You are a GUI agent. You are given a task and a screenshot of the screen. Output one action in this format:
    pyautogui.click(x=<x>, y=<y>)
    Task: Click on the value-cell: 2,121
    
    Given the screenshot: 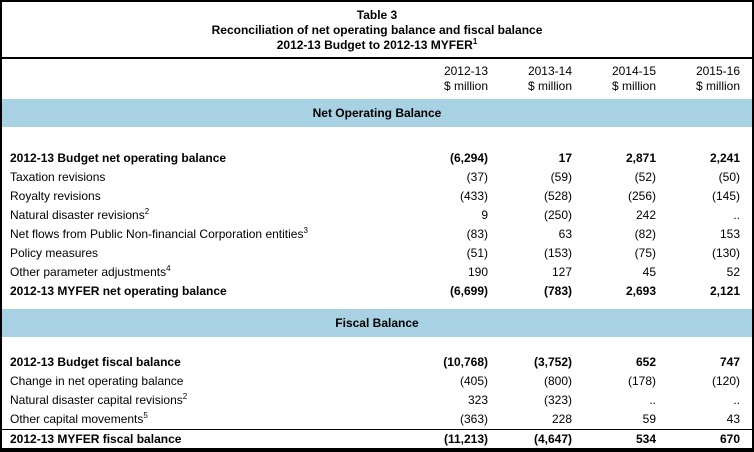 What is the action you would take?
    pyautogui.click(x=724, y=291)
    